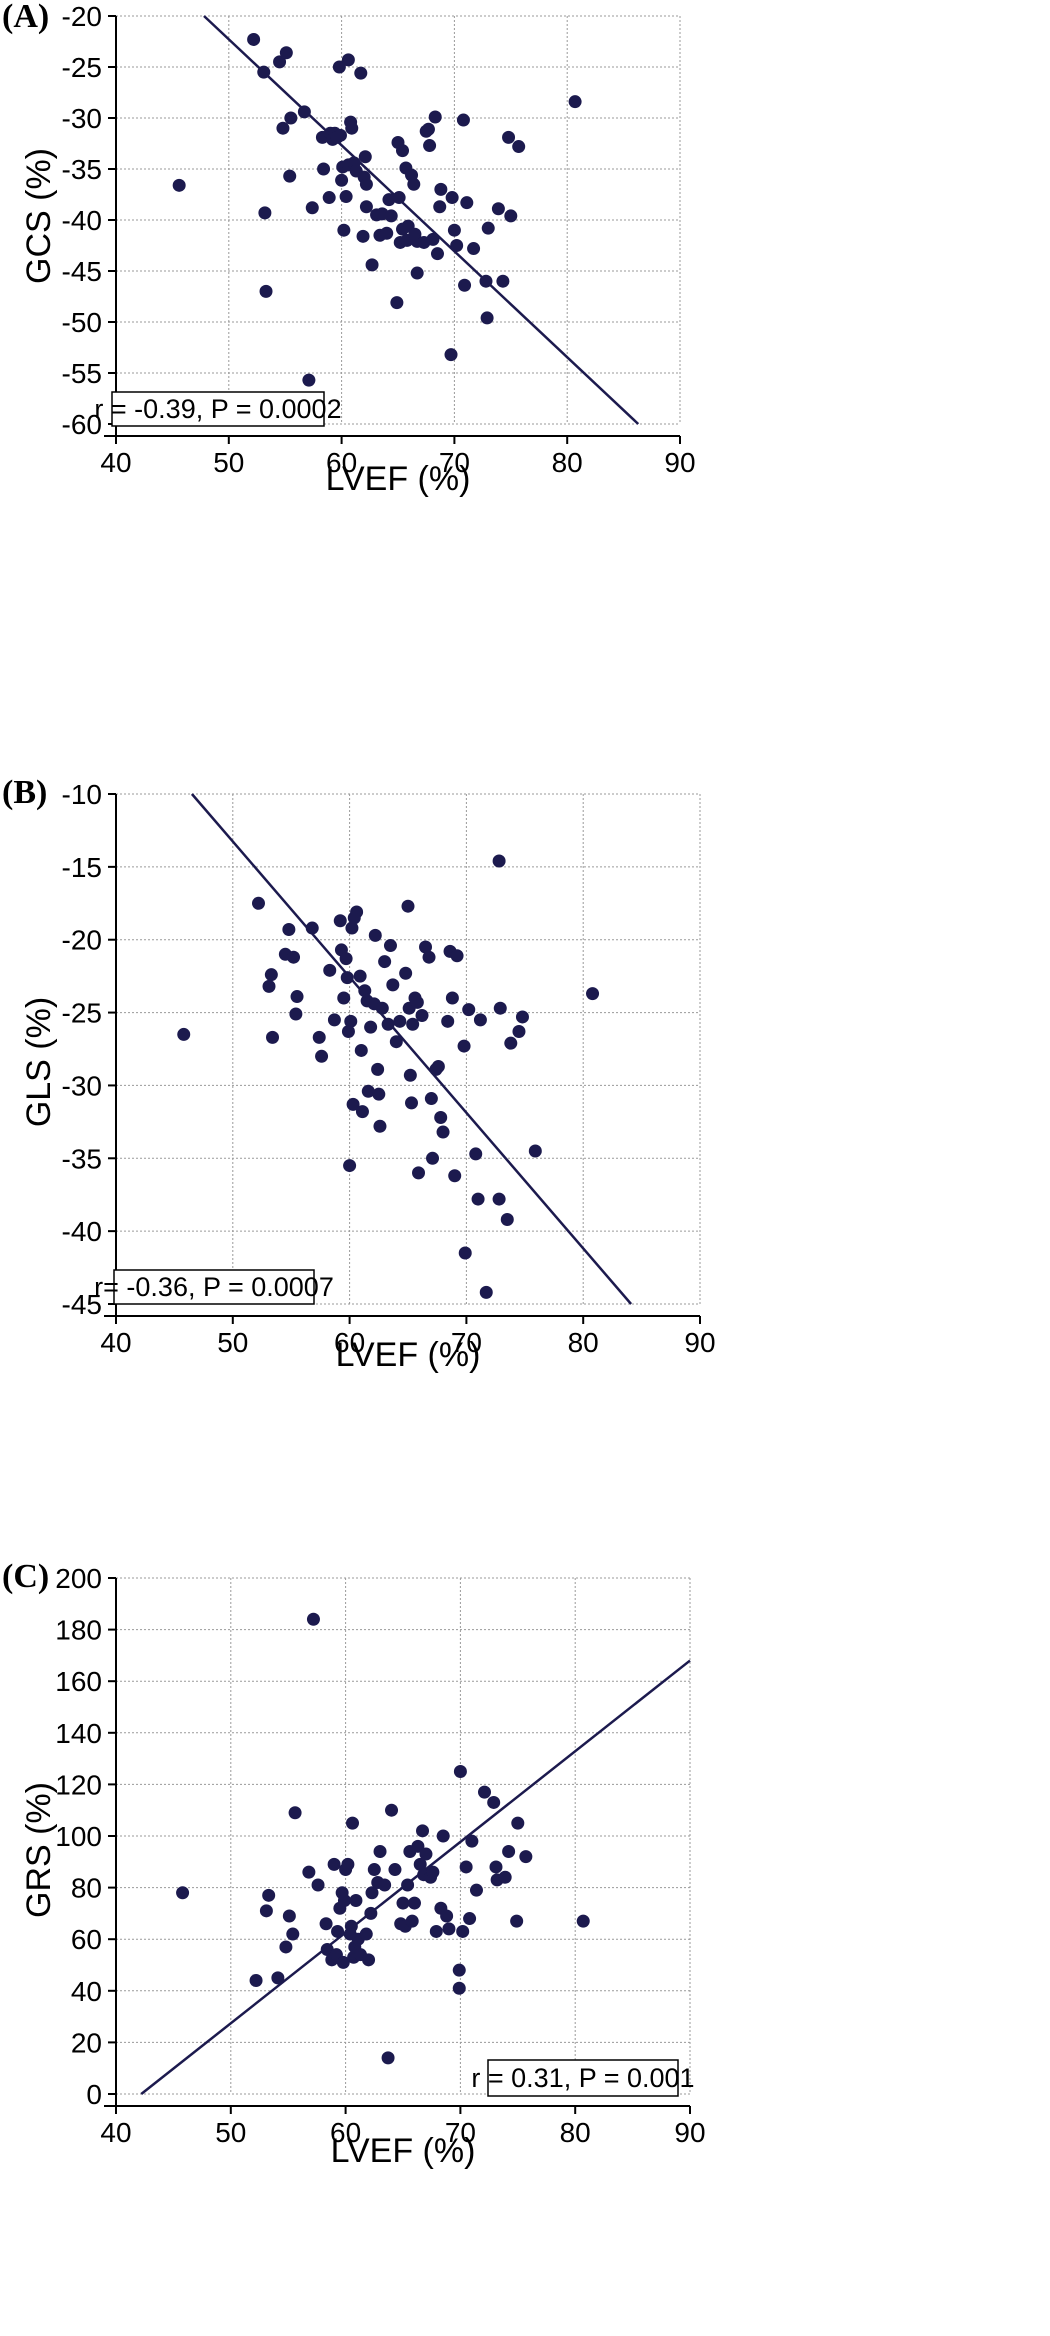  I want to click on chart-a-y-tick-label: -35, so click(82, 169).